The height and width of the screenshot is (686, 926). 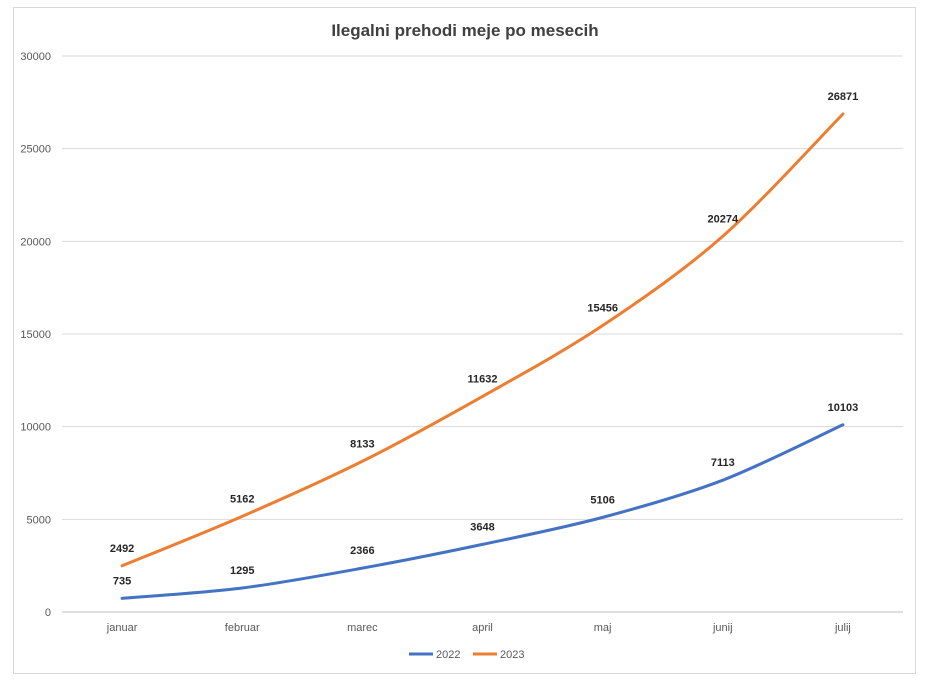 What do you see at coordinates (122, 549) in the screenshot?
I see `data-label: 2492` at bounding box center [122, 549].